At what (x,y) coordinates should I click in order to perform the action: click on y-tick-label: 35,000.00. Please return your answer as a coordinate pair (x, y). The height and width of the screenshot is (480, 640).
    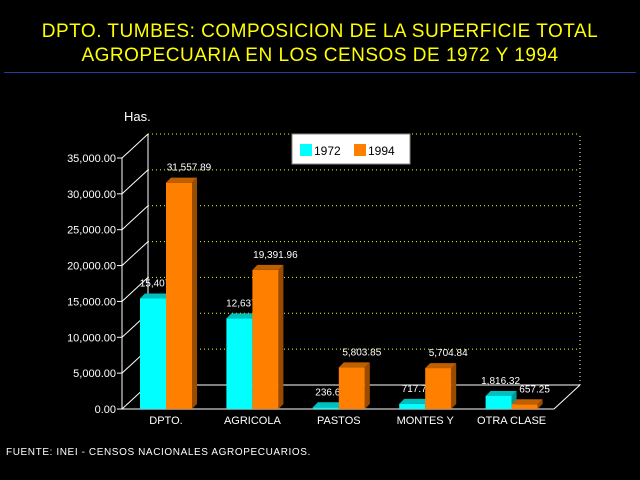
    Looking at the image, I should click on (91, 159).